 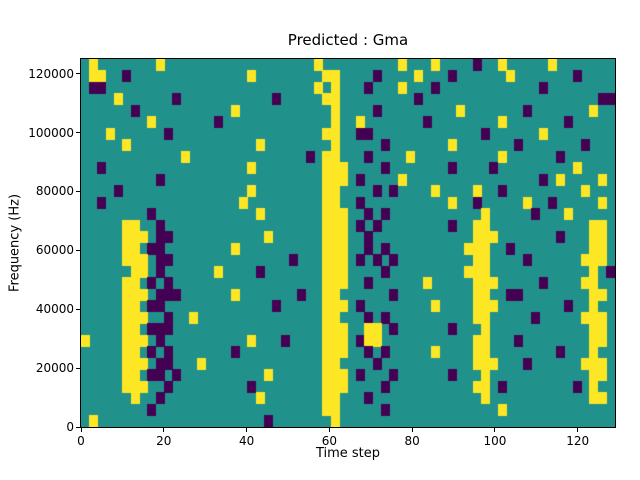 I want to click on y-tick-label: 100000, so click(x=51, y=132).